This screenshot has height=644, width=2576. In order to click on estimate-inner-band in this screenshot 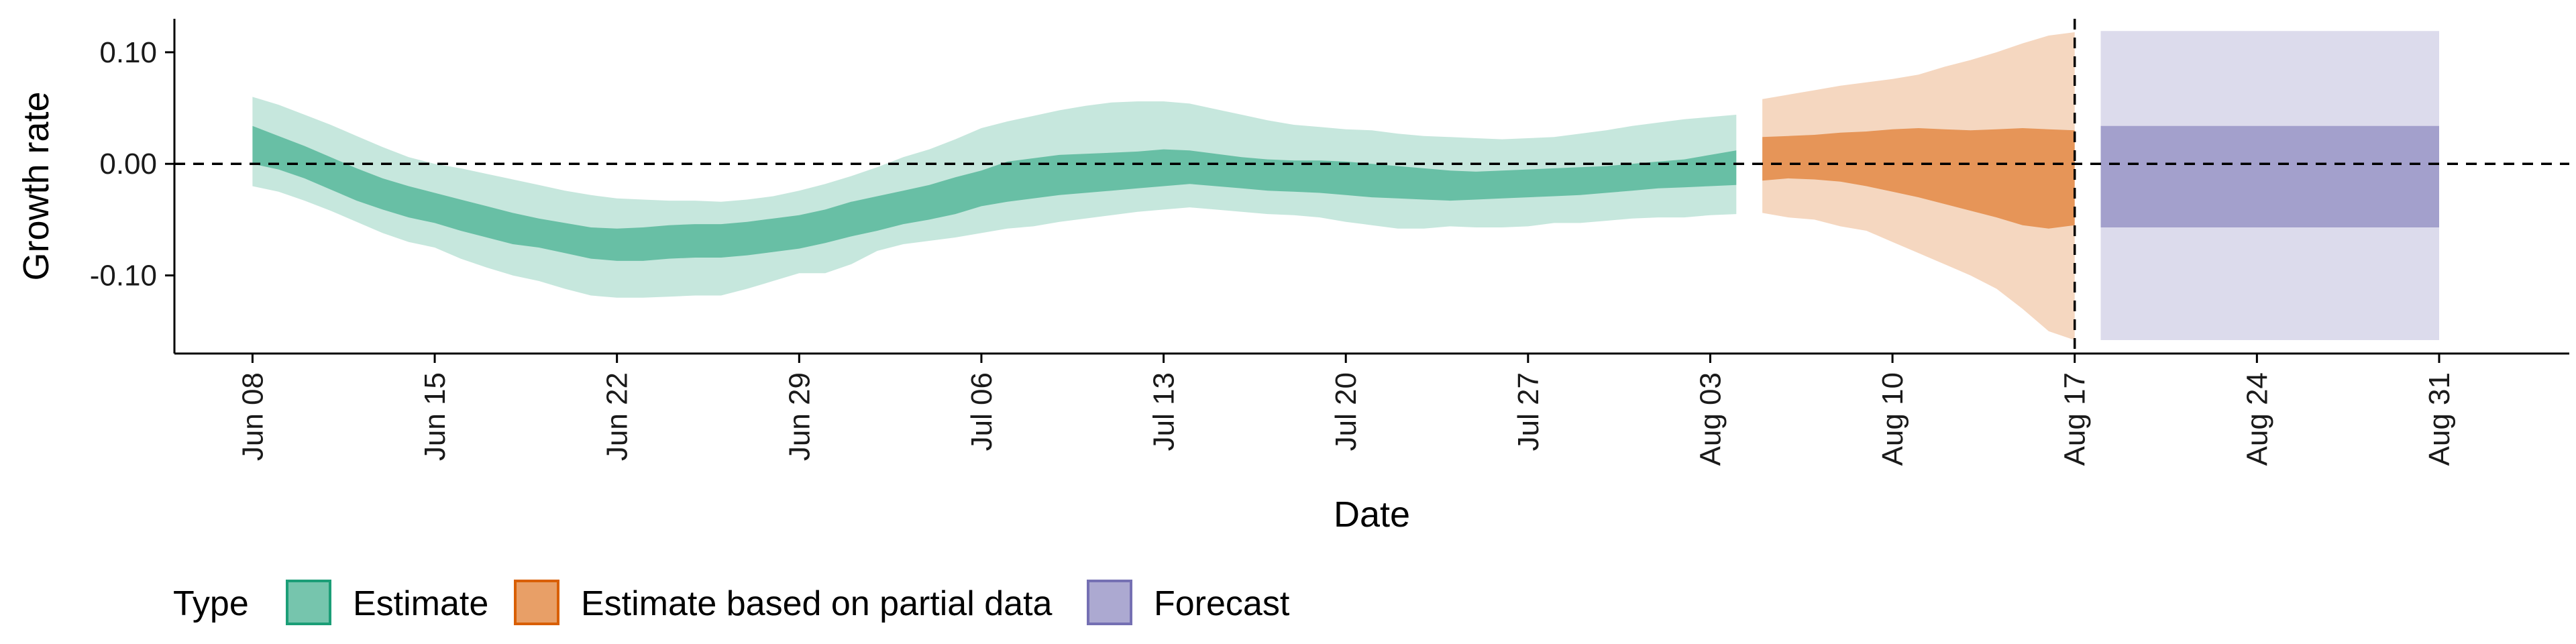, I will do `click(994, 193)`.